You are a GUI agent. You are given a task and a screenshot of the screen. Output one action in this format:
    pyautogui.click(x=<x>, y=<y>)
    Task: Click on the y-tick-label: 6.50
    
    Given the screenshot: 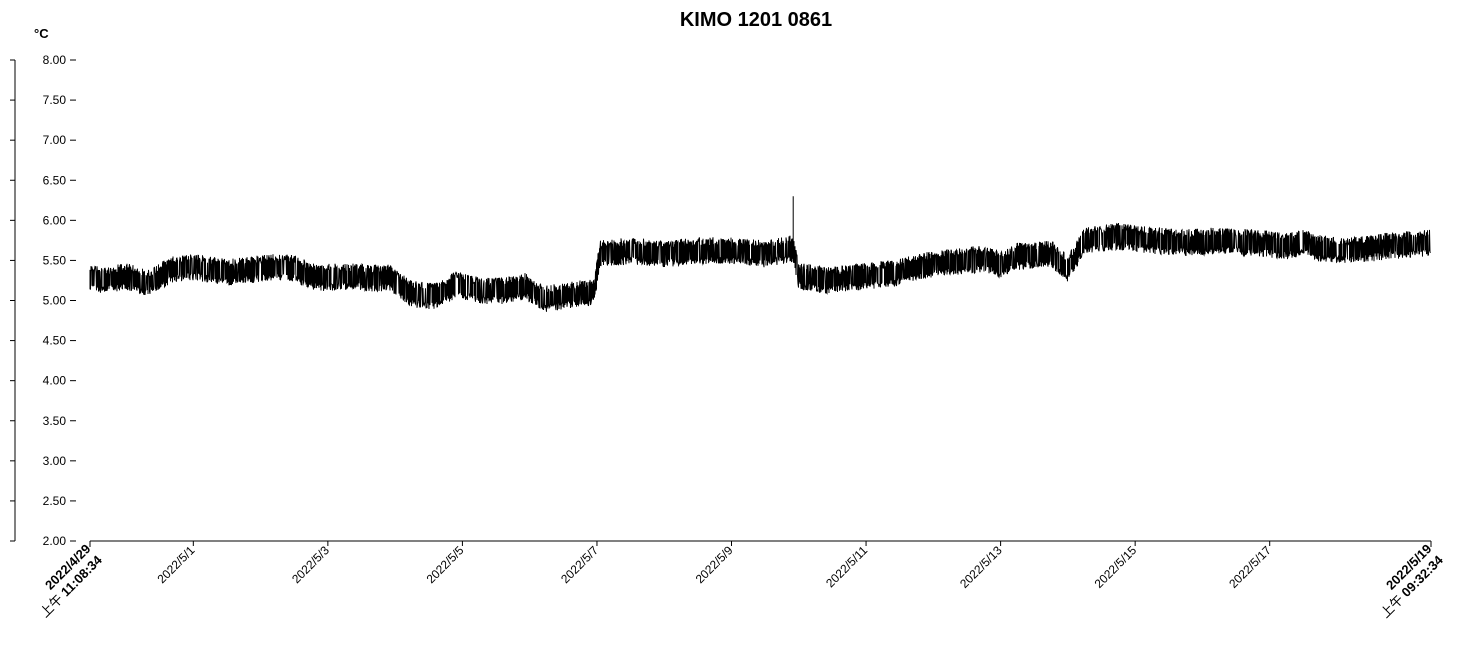 What is the action you would take?
    pyautogui.click(x=55, y=180)
    